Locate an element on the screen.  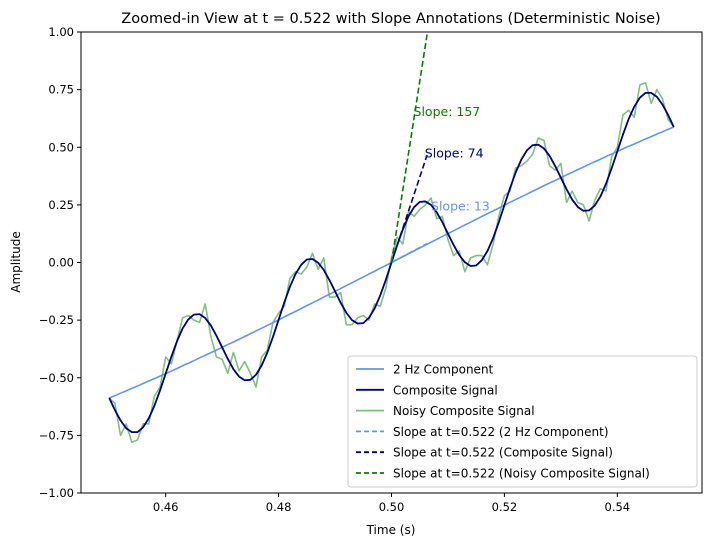
legend-entry-label: 2 Hz Component is located at coordinates (443, 370).